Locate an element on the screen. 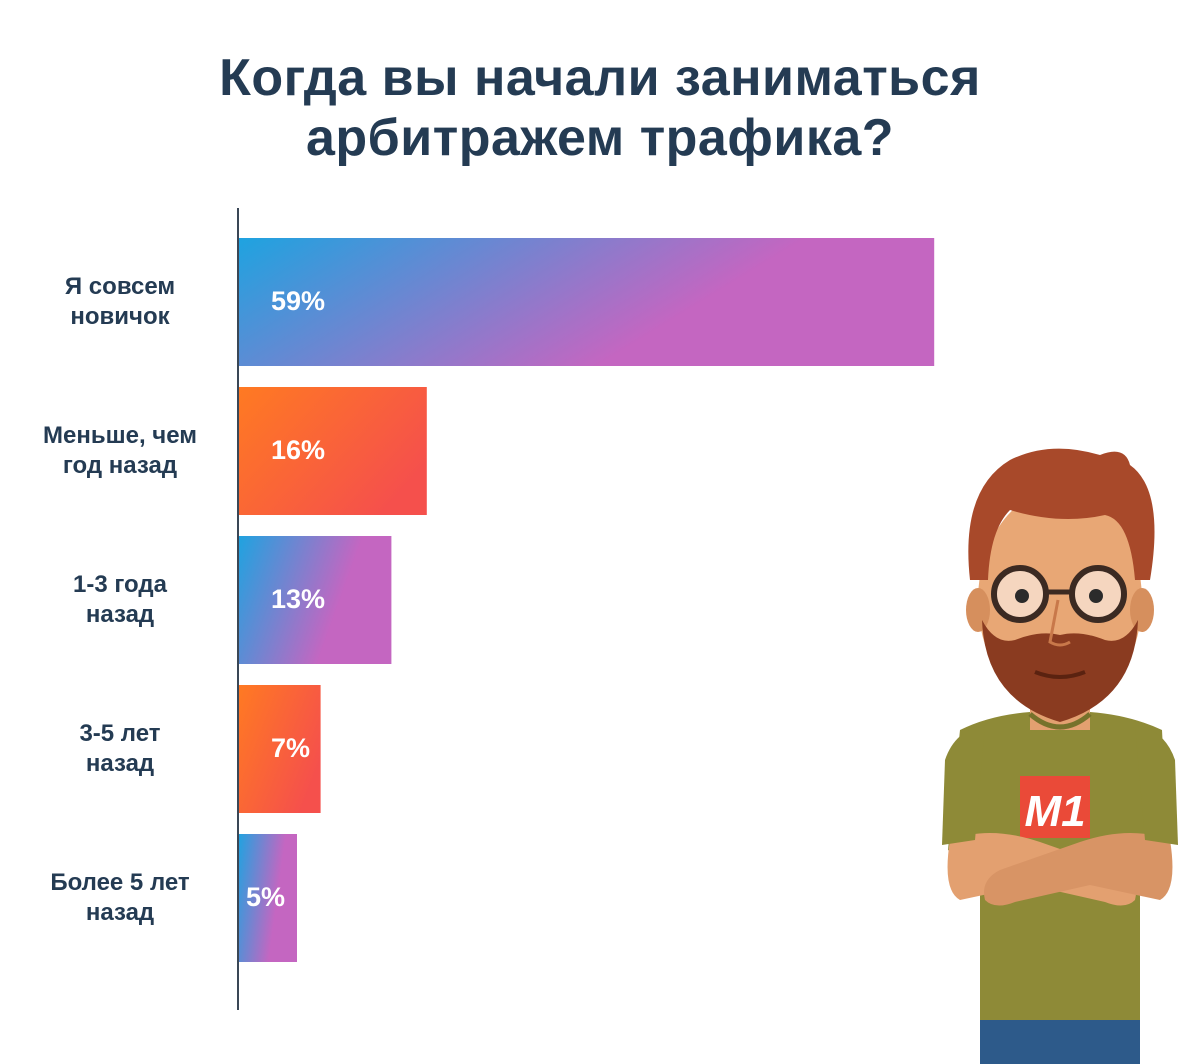  chart-title-line-2: арбитражем трафика? is located at coordinates (600, 138).